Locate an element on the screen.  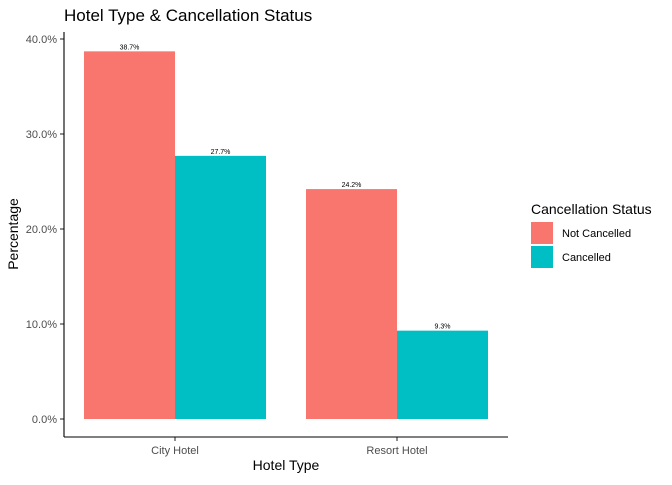
bar-not-cancelled-city-hotel is located at coordinates (129, 235).